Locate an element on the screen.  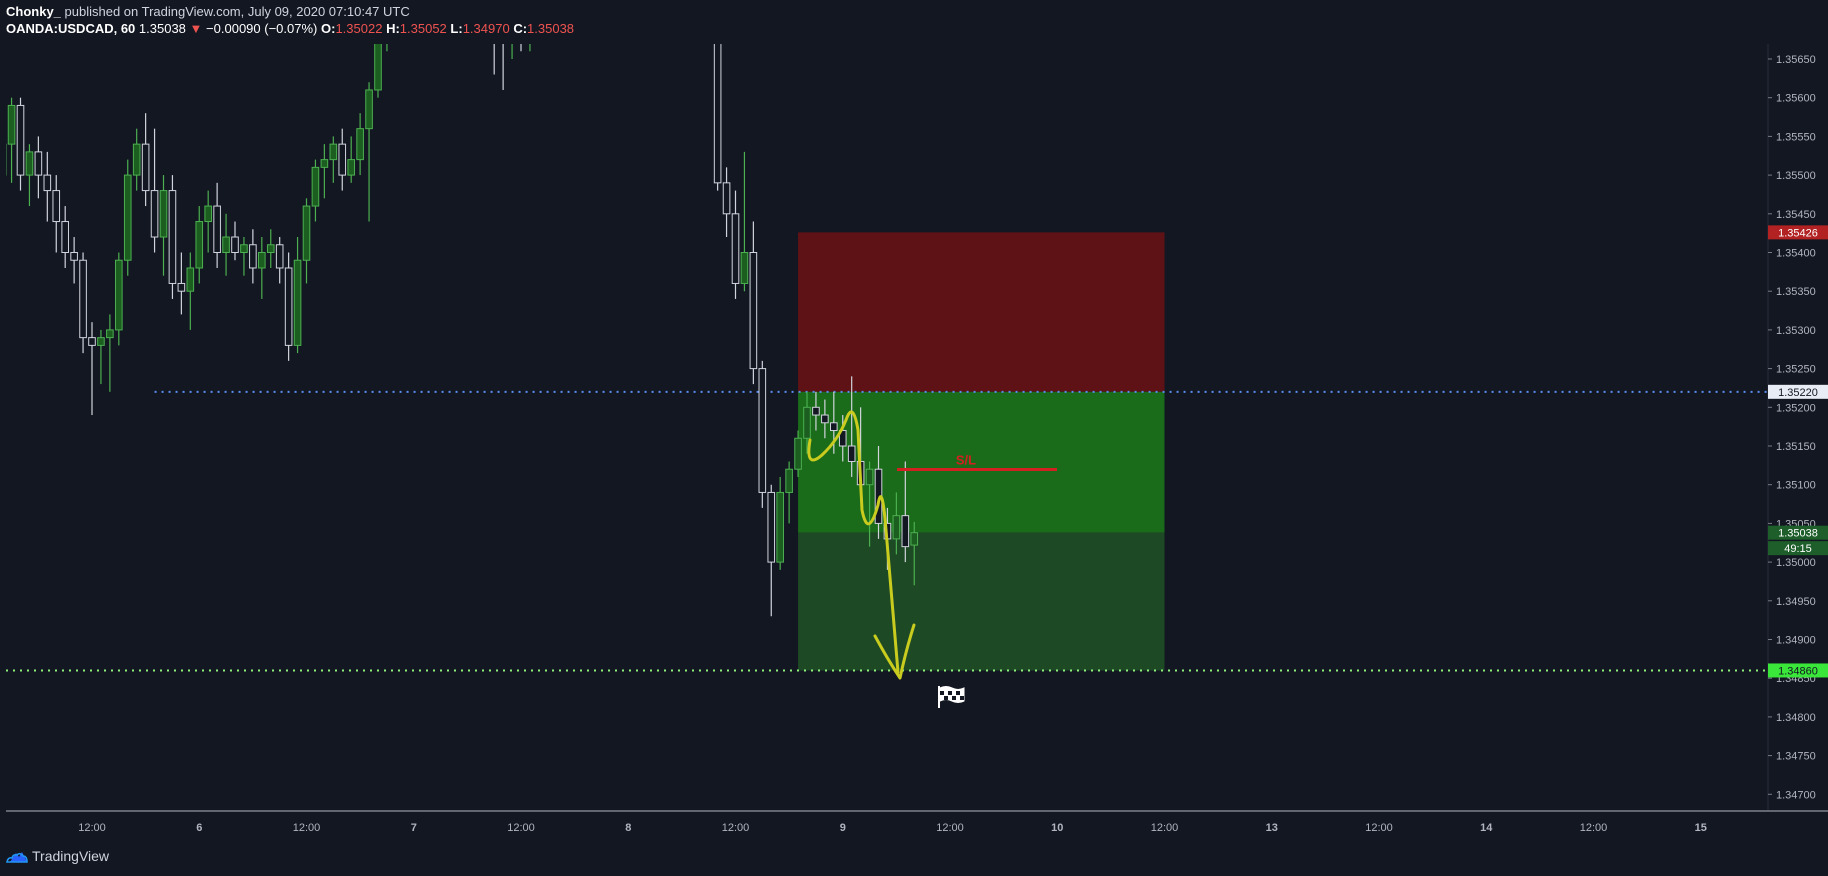
time-tick-label: 14 is located at coordinates (1486, 828).